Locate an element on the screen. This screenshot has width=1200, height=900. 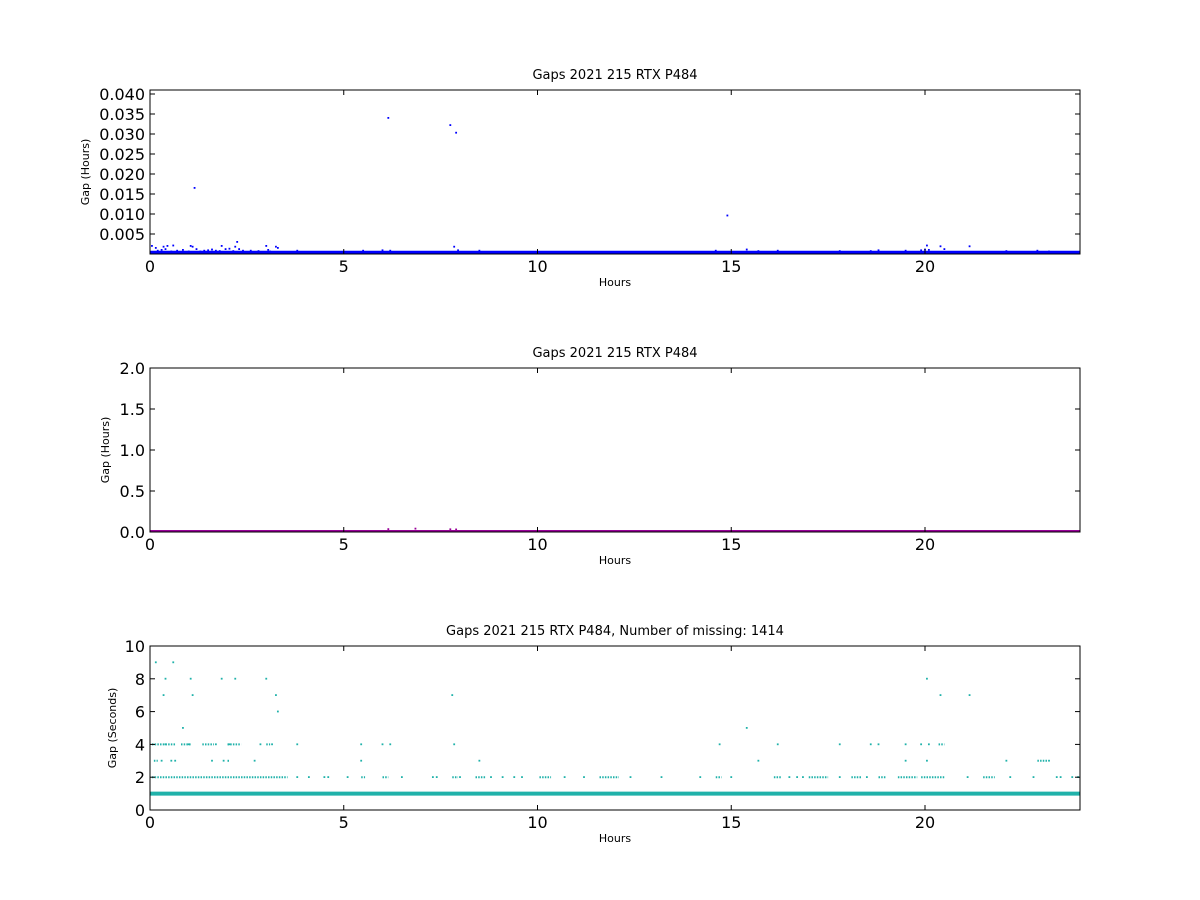
y-tick-label: 0.0 is located at coordinates (132, 532).